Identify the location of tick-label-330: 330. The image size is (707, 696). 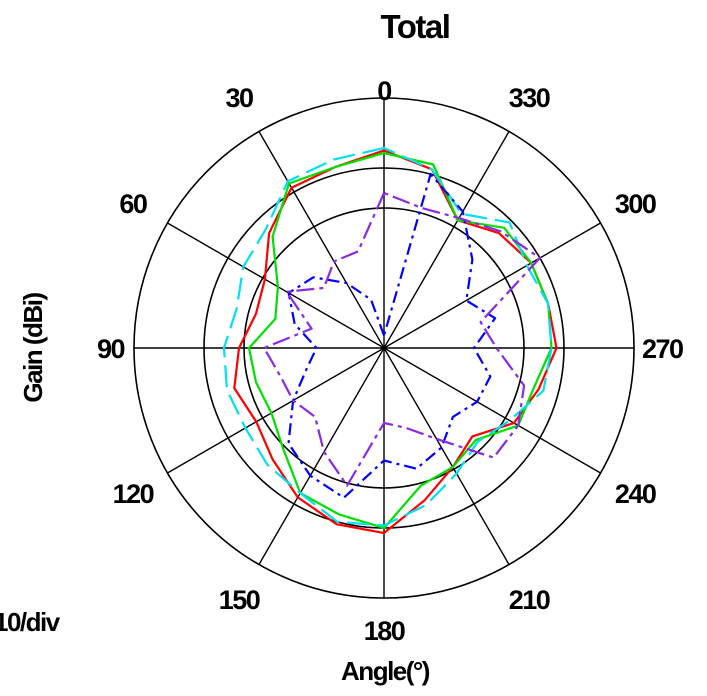
(529, 98).